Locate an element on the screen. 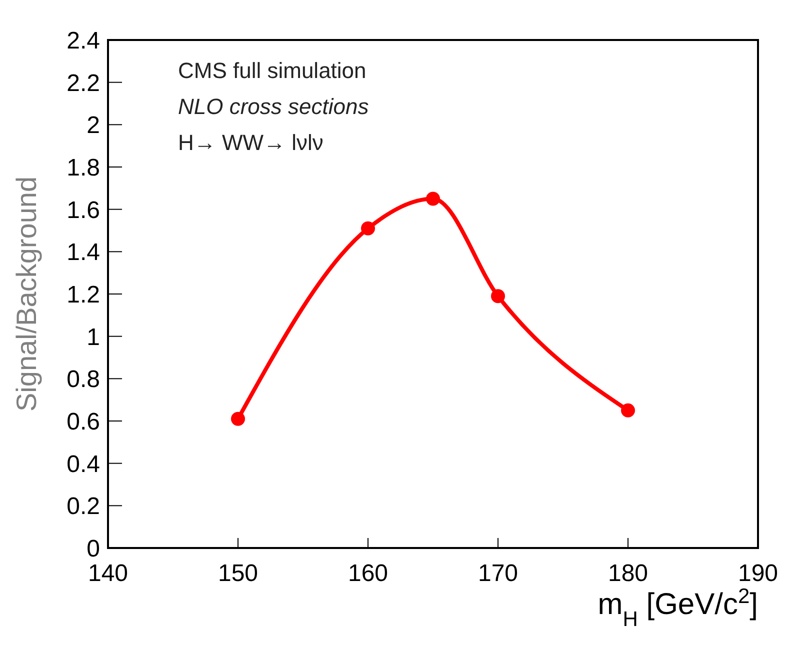 The width and height of the screenshot is (798, 649). y-tick-label: 2 is located at coordinates (93, 126).